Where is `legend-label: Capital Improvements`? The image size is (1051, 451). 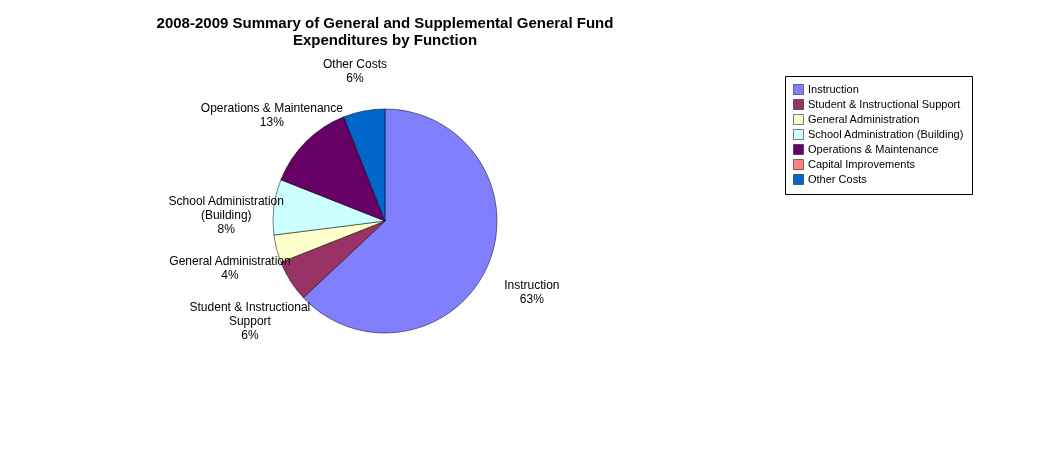
legend-label: Capital Improvements is located at coordinates (862, 163).